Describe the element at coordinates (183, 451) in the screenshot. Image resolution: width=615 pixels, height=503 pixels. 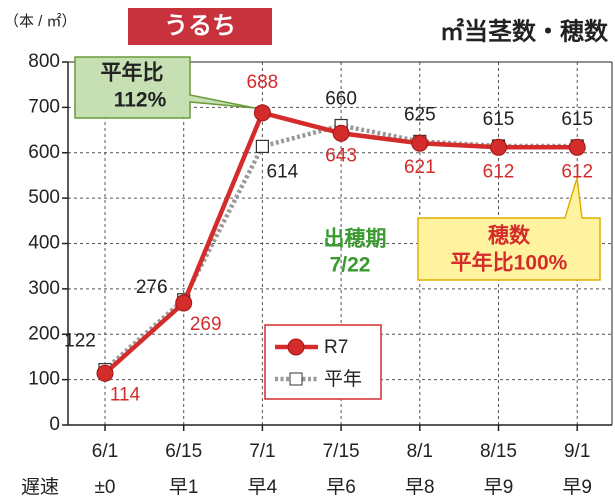
I see `x-tick-label: 6/15` at that location.